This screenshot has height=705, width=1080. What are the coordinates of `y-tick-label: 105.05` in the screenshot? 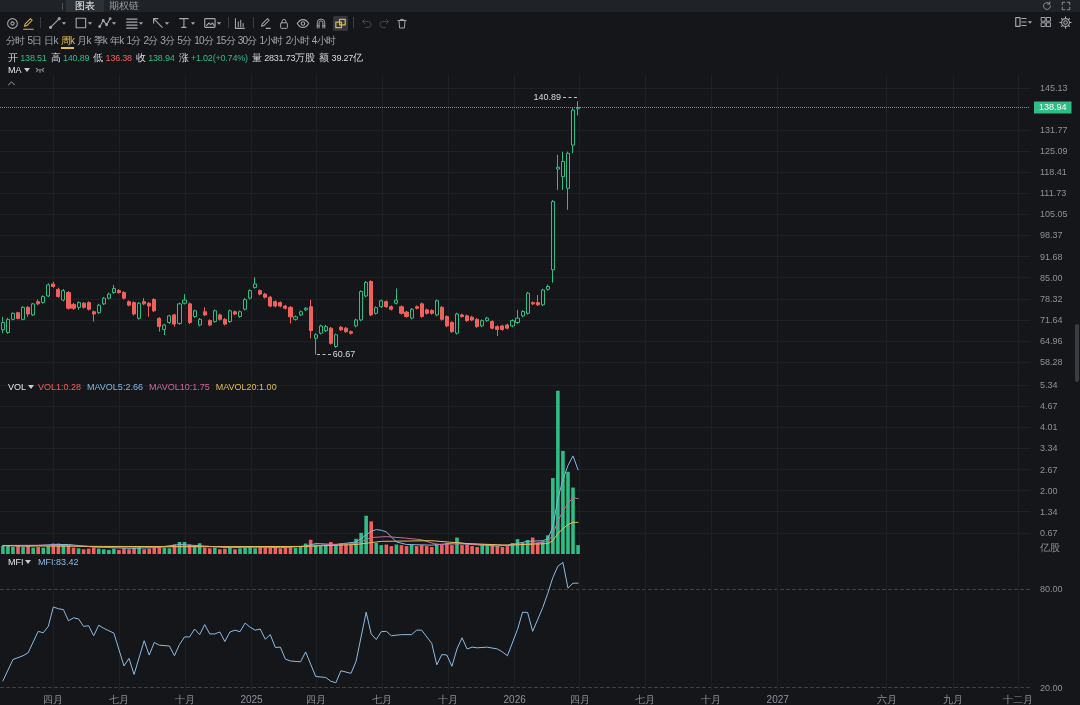 It's located at (1054, 214).